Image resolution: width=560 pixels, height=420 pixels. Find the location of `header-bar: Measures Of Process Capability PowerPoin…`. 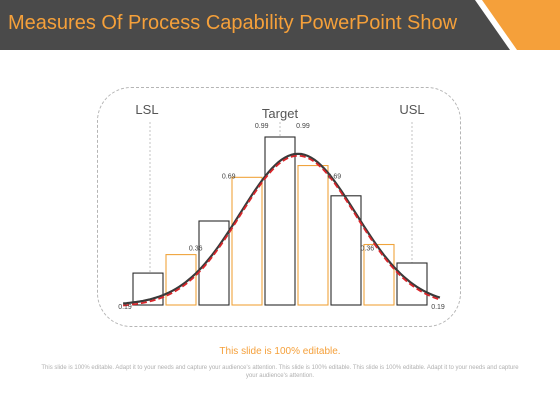

header-bar: Measures Of Process Capability PowerPoin… is located at coordinates (280, 25).